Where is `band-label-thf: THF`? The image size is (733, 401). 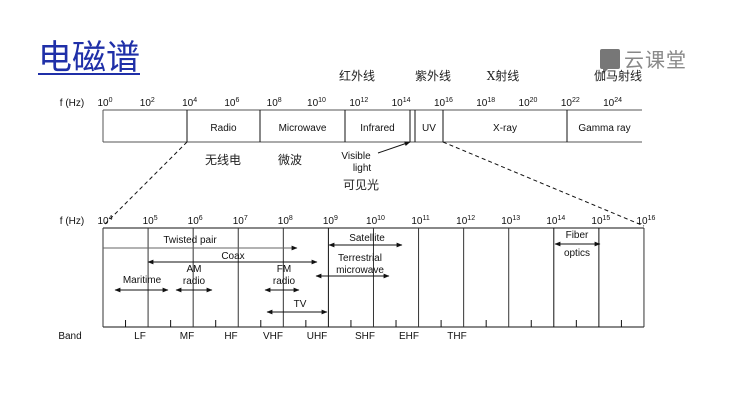
band-label-thf: THF is located at coordinates (456, 336).